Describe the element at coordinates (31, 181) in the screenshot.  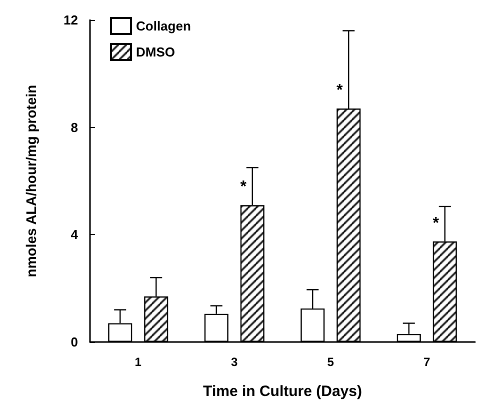
I see `y-axis-title: nmoles ALA/hour/mg protein` at that location.